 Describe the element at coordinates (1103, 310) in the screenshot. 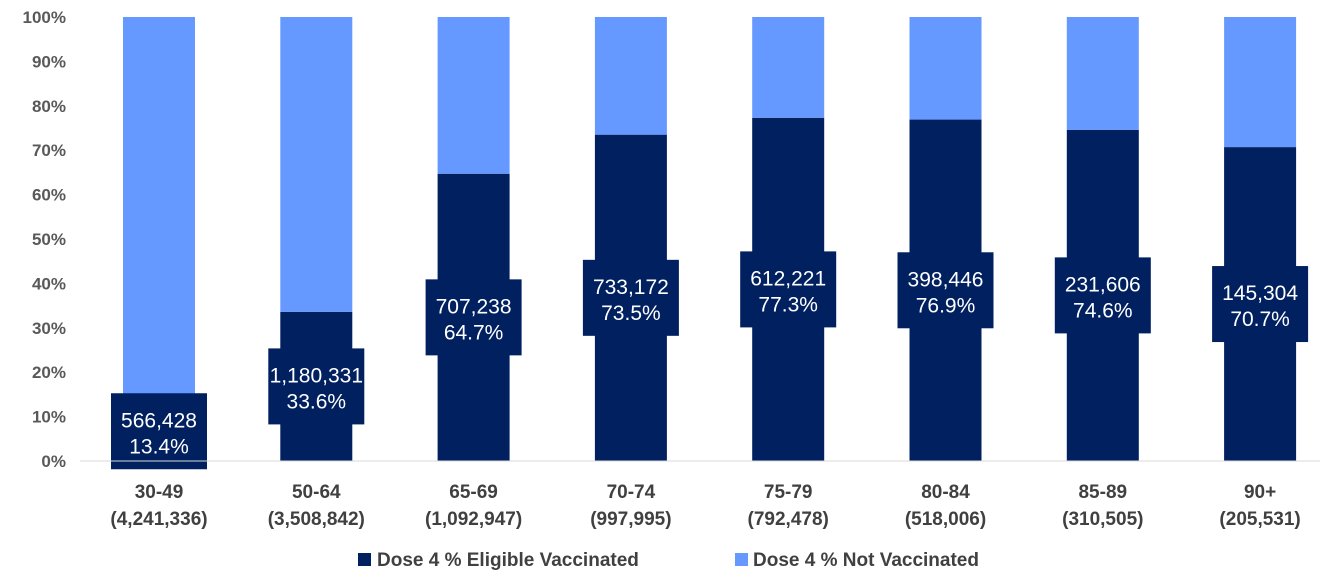

I see `data-label-percent: 74.6%` at that location.